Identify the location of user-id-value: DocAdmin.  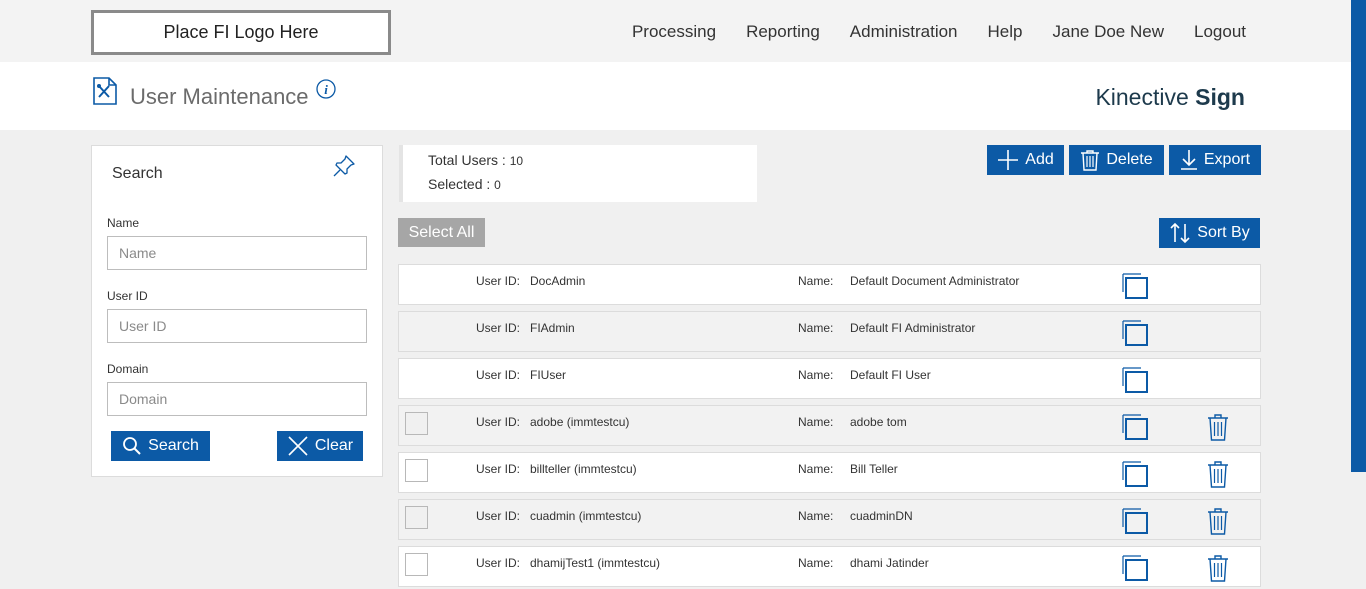
(558, 281).